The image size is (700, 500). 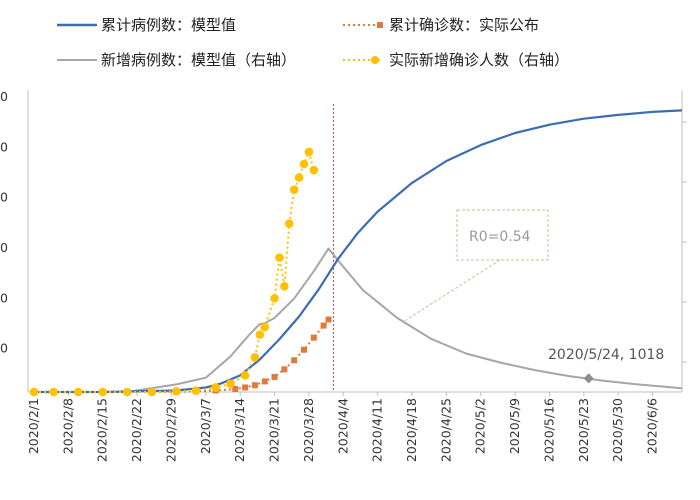 I want to click on legend-item-new-model: 新增病例数：模型值（右轴）, so click(x=176, y=60).